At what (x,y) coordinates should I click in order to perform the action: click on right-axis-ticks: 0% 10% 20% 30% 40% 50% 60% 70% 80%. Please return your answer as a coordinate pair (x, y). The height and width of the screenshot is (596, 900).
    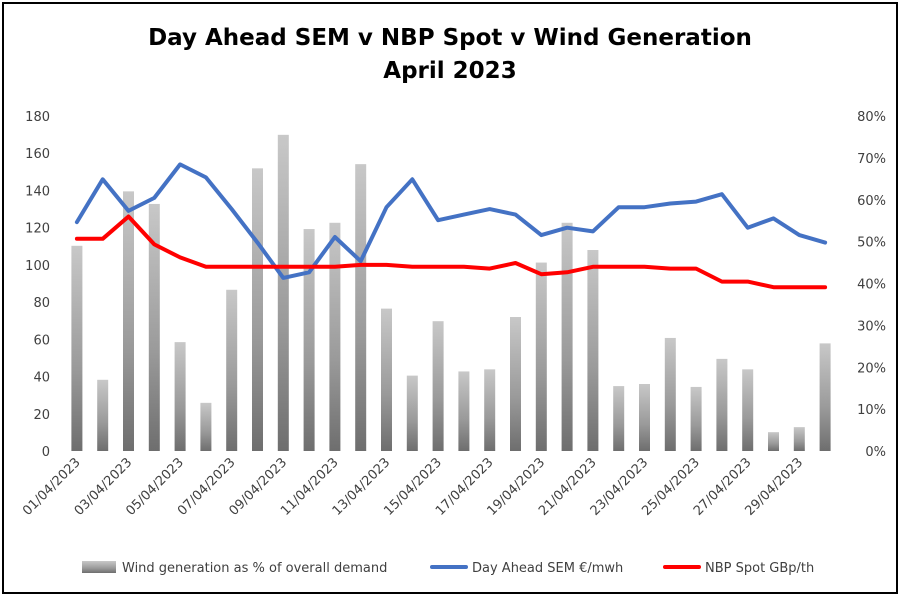
    Looking at the image, I should click on (871, 285).